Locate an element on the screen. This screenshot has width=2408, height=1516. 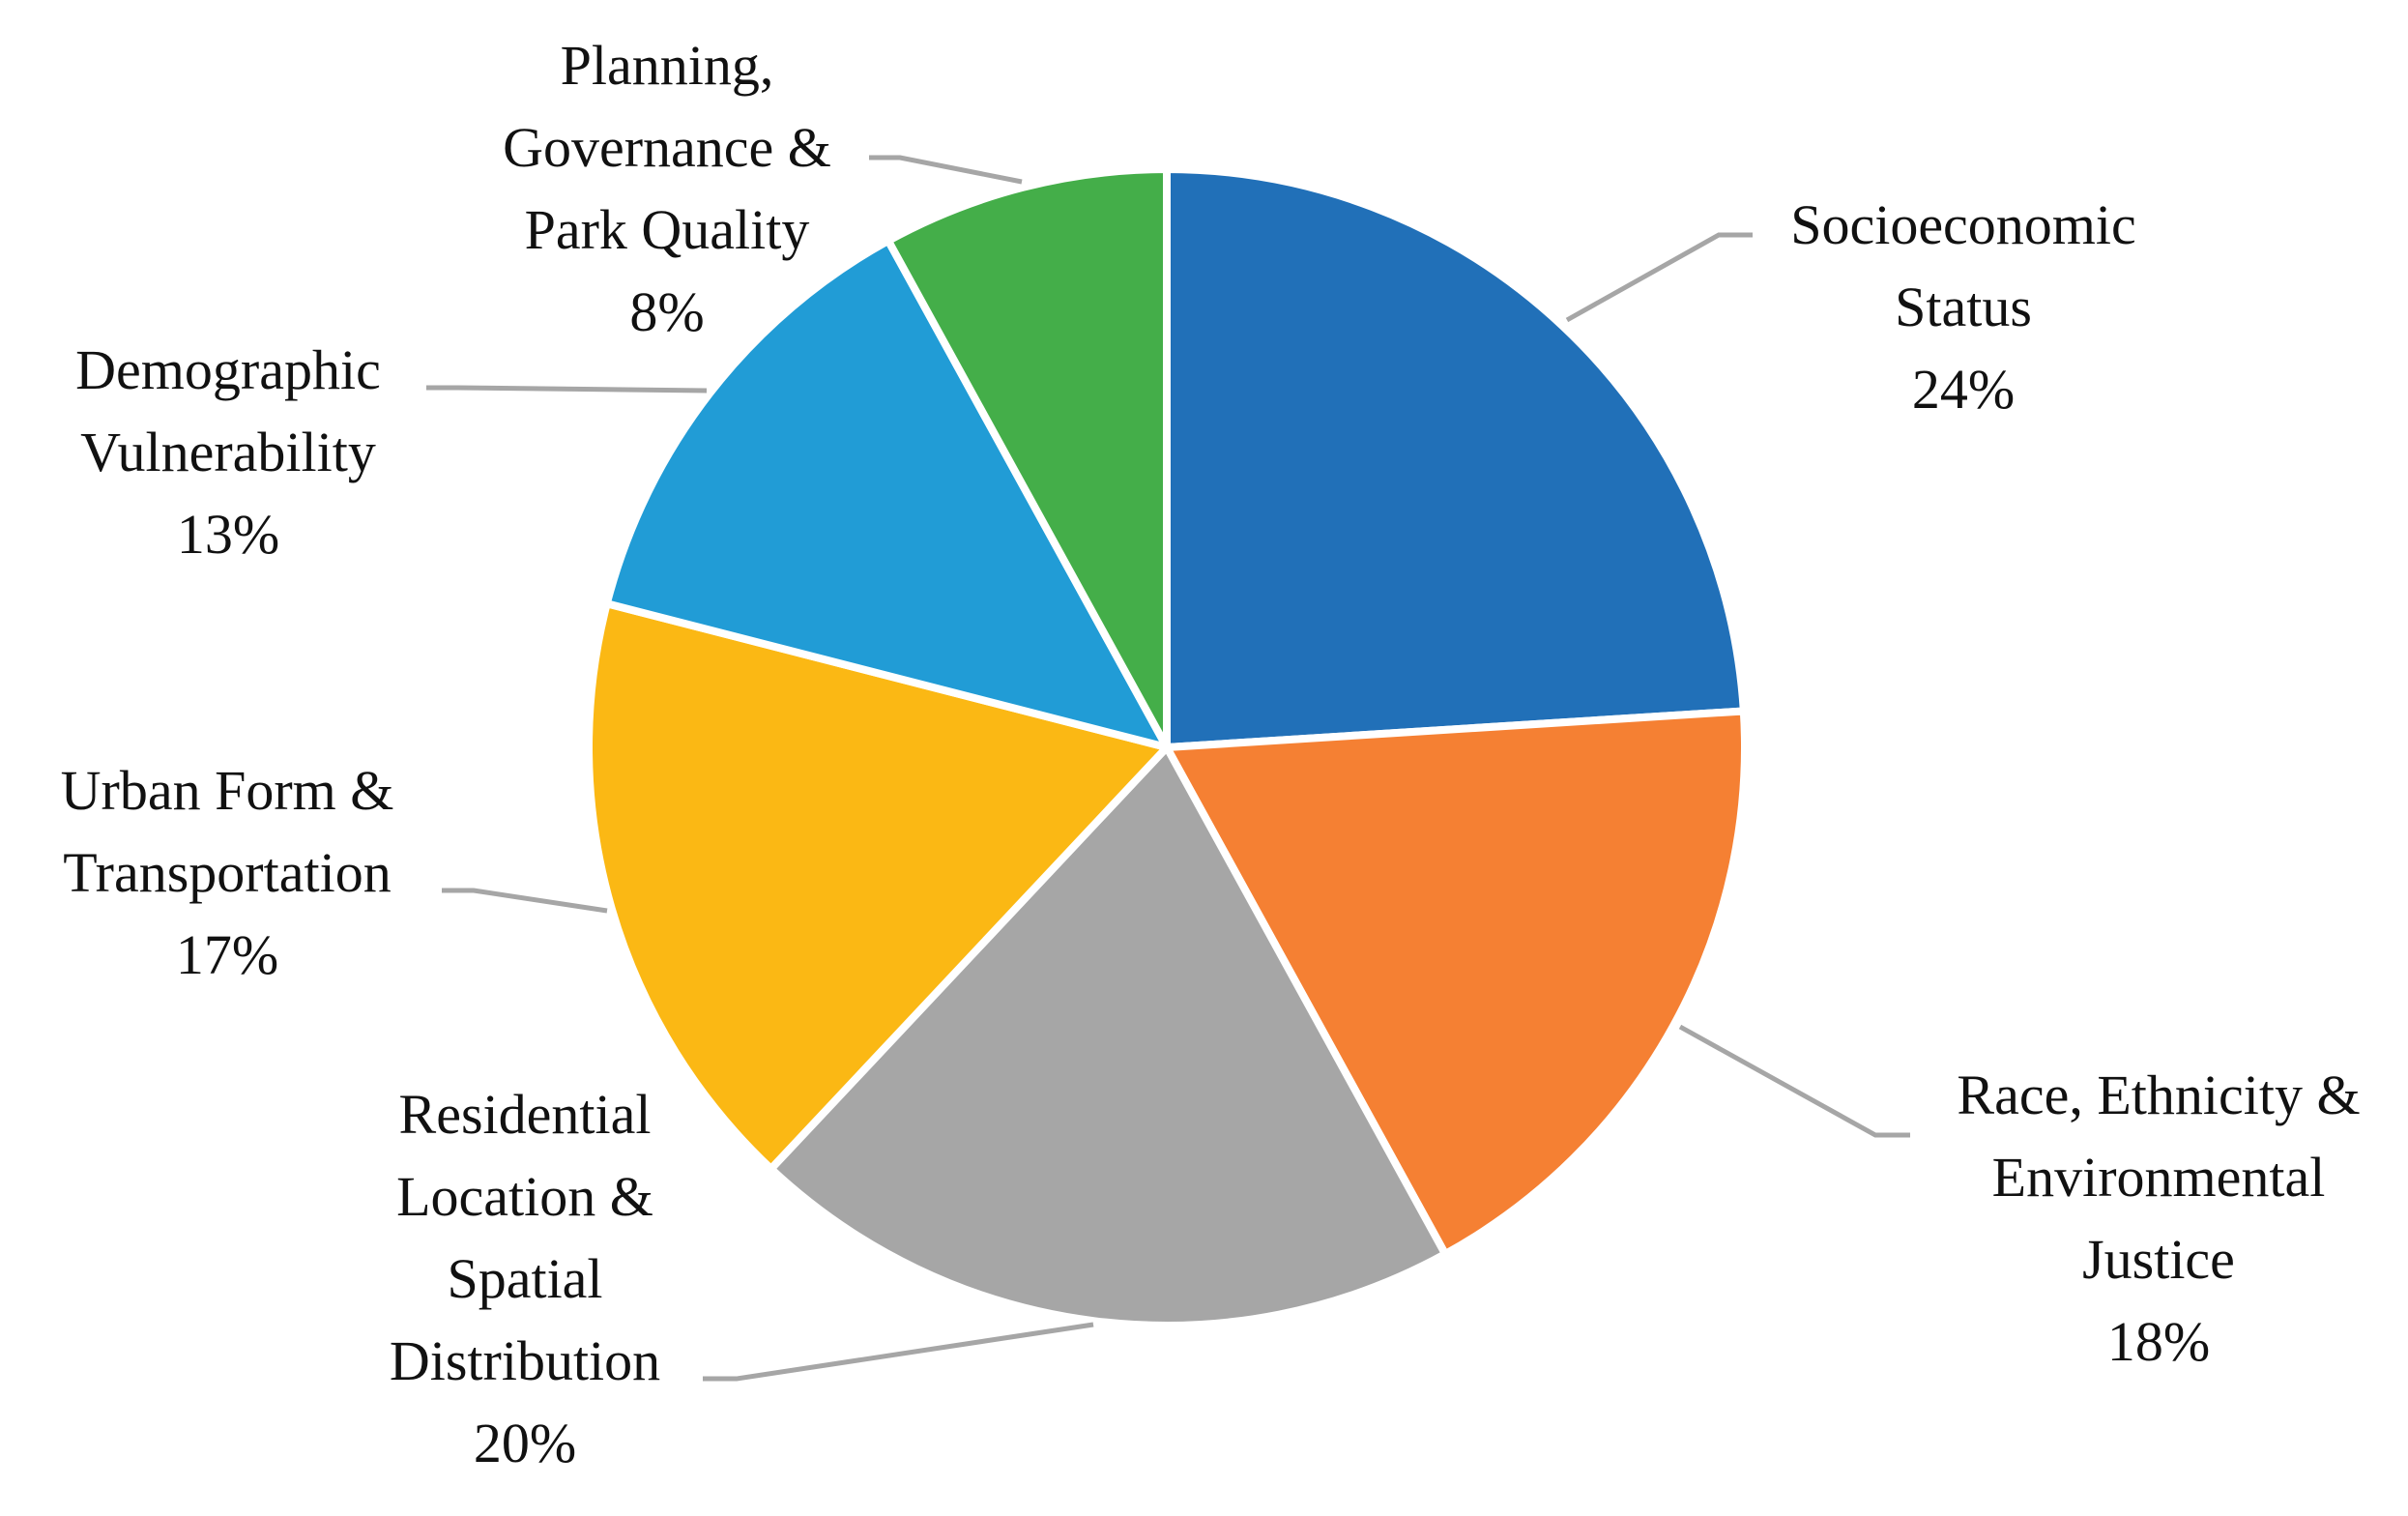
value-label: 13% is located at coordinates (228, 534).